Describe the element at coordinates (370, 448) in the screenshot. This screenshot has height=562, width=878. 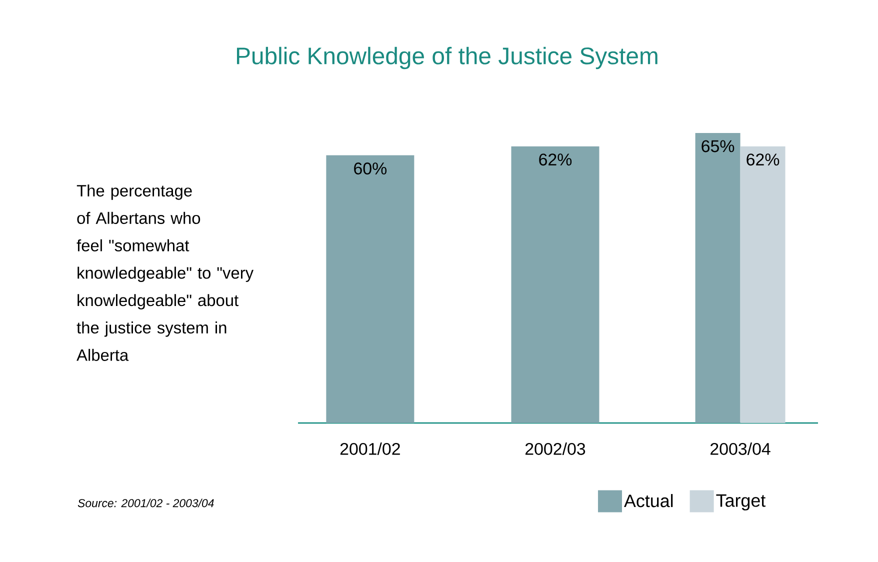
I see `x-tick-label: 2001/02` at that location.